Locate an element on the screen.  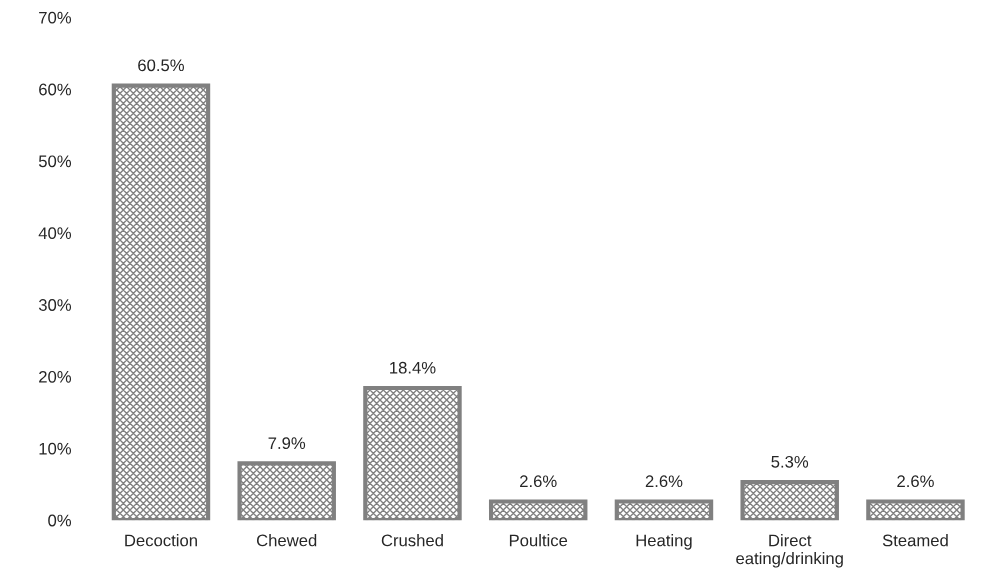
y-tick-label: 70% is located at coordinates (55, 17).